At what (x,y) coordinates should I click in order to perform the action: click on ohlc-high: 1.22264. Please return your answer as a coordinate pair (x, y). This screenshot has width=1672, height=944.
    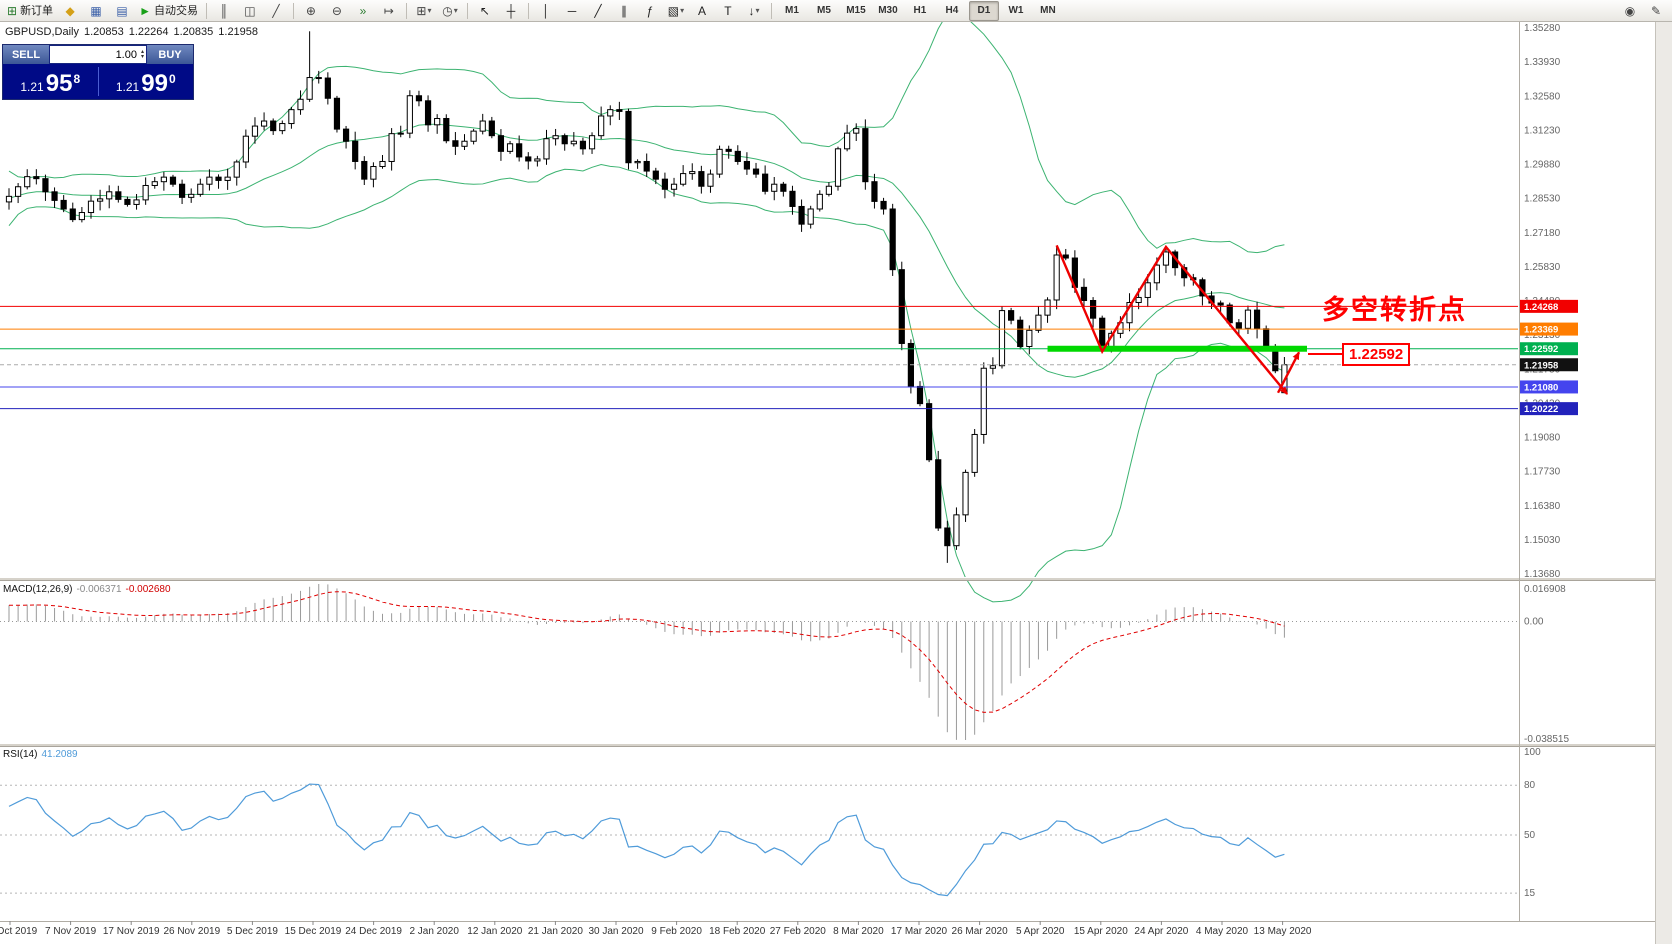
    Looking at the image, I should click on (148, 32).